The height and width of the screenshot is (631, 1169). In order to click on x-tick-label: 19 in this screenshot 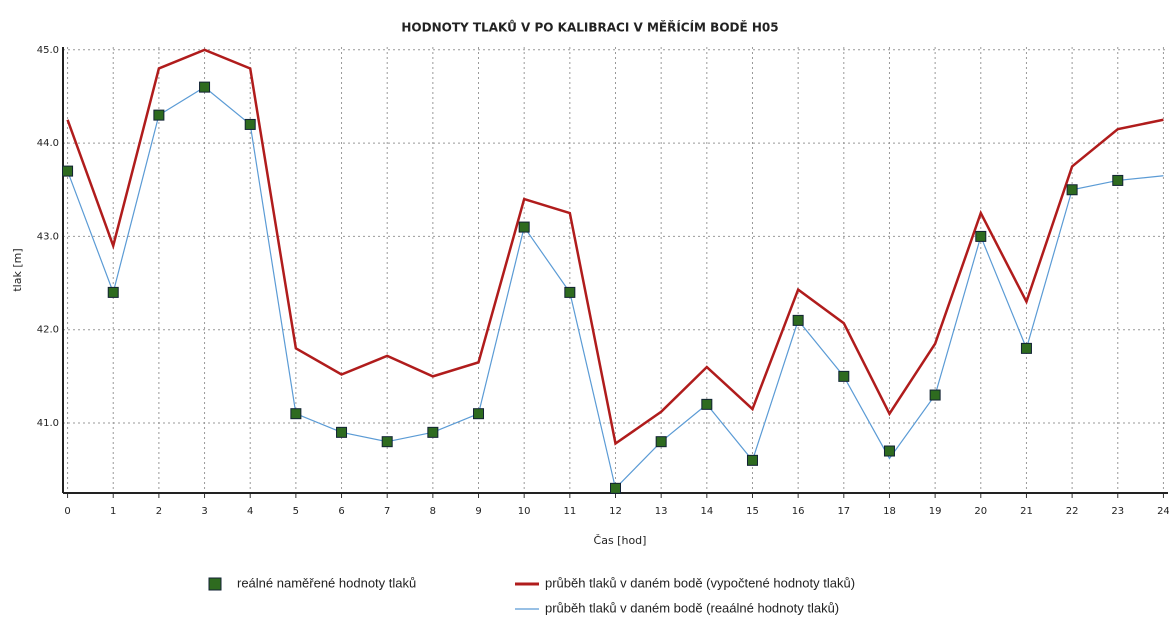, I will do `click(935, 511)`.